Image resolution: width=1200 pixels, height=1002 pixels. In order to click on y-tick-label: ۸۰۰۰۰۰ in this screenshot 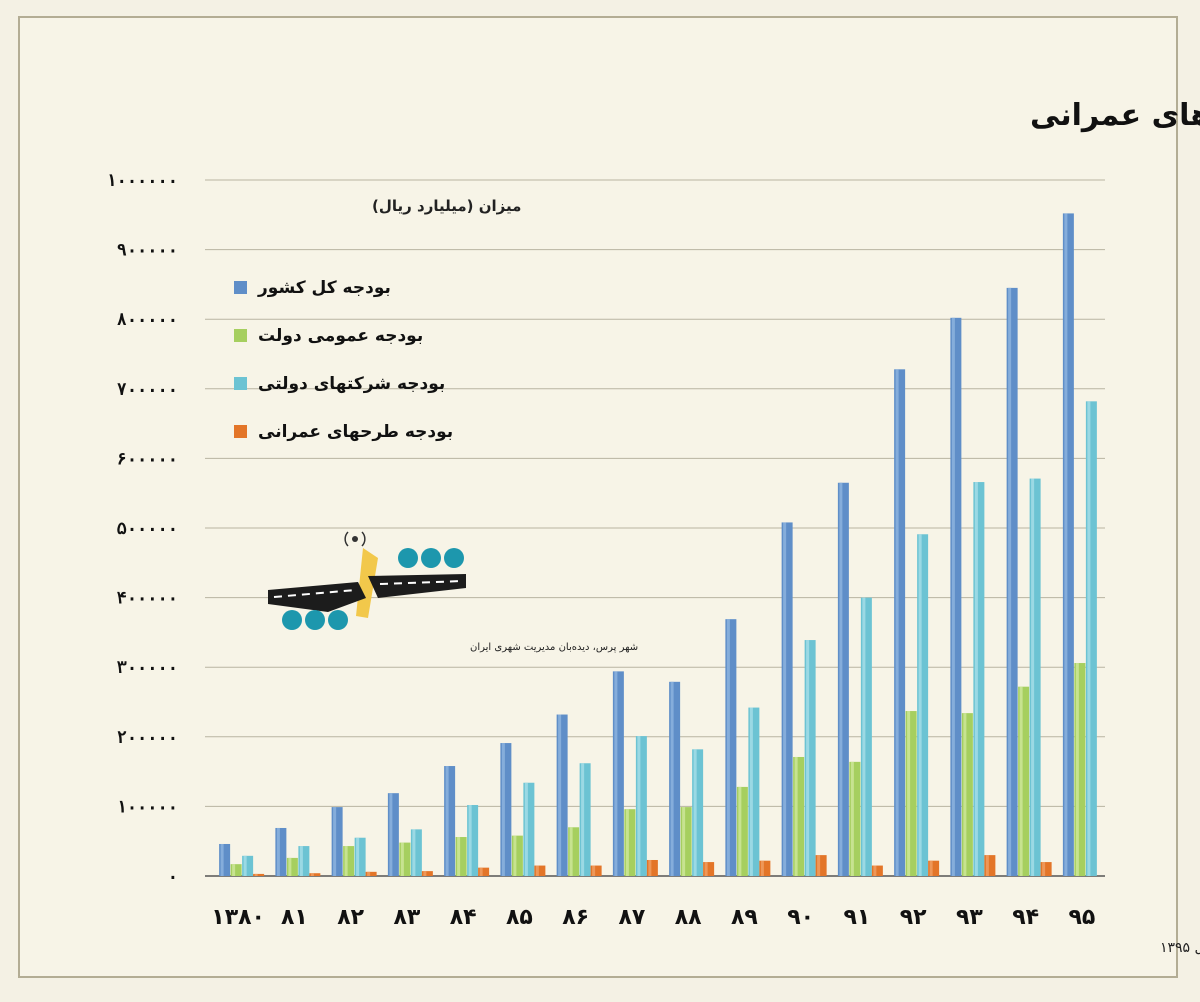, I will do `click(147, 320)`.